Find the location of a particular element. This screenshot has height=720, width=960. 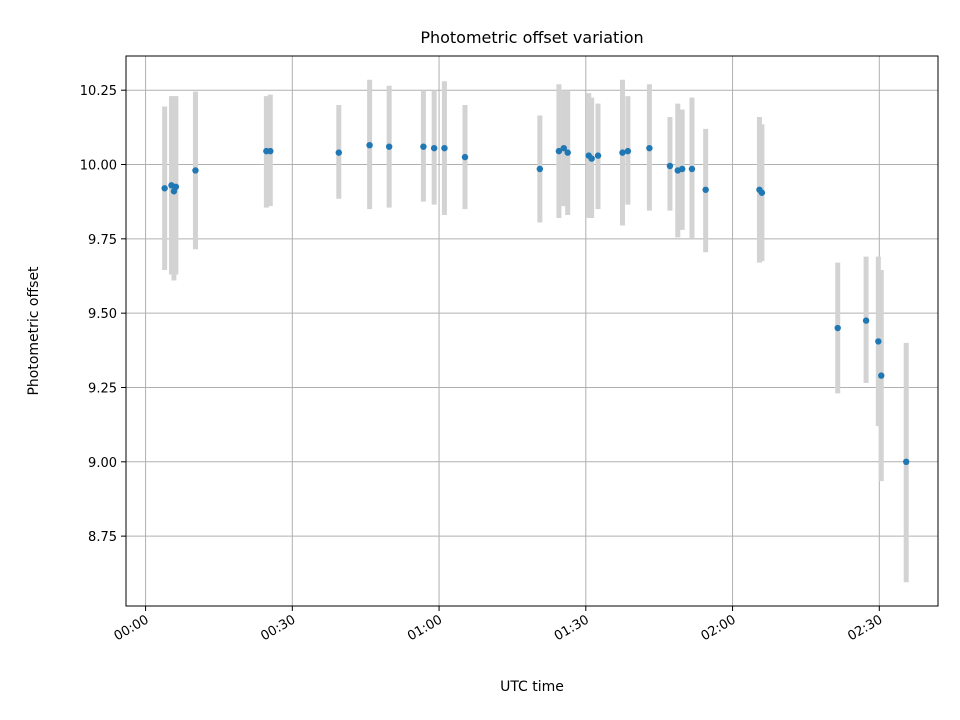

y-tick-label: 10.25 is located at coordinates (98, 91).